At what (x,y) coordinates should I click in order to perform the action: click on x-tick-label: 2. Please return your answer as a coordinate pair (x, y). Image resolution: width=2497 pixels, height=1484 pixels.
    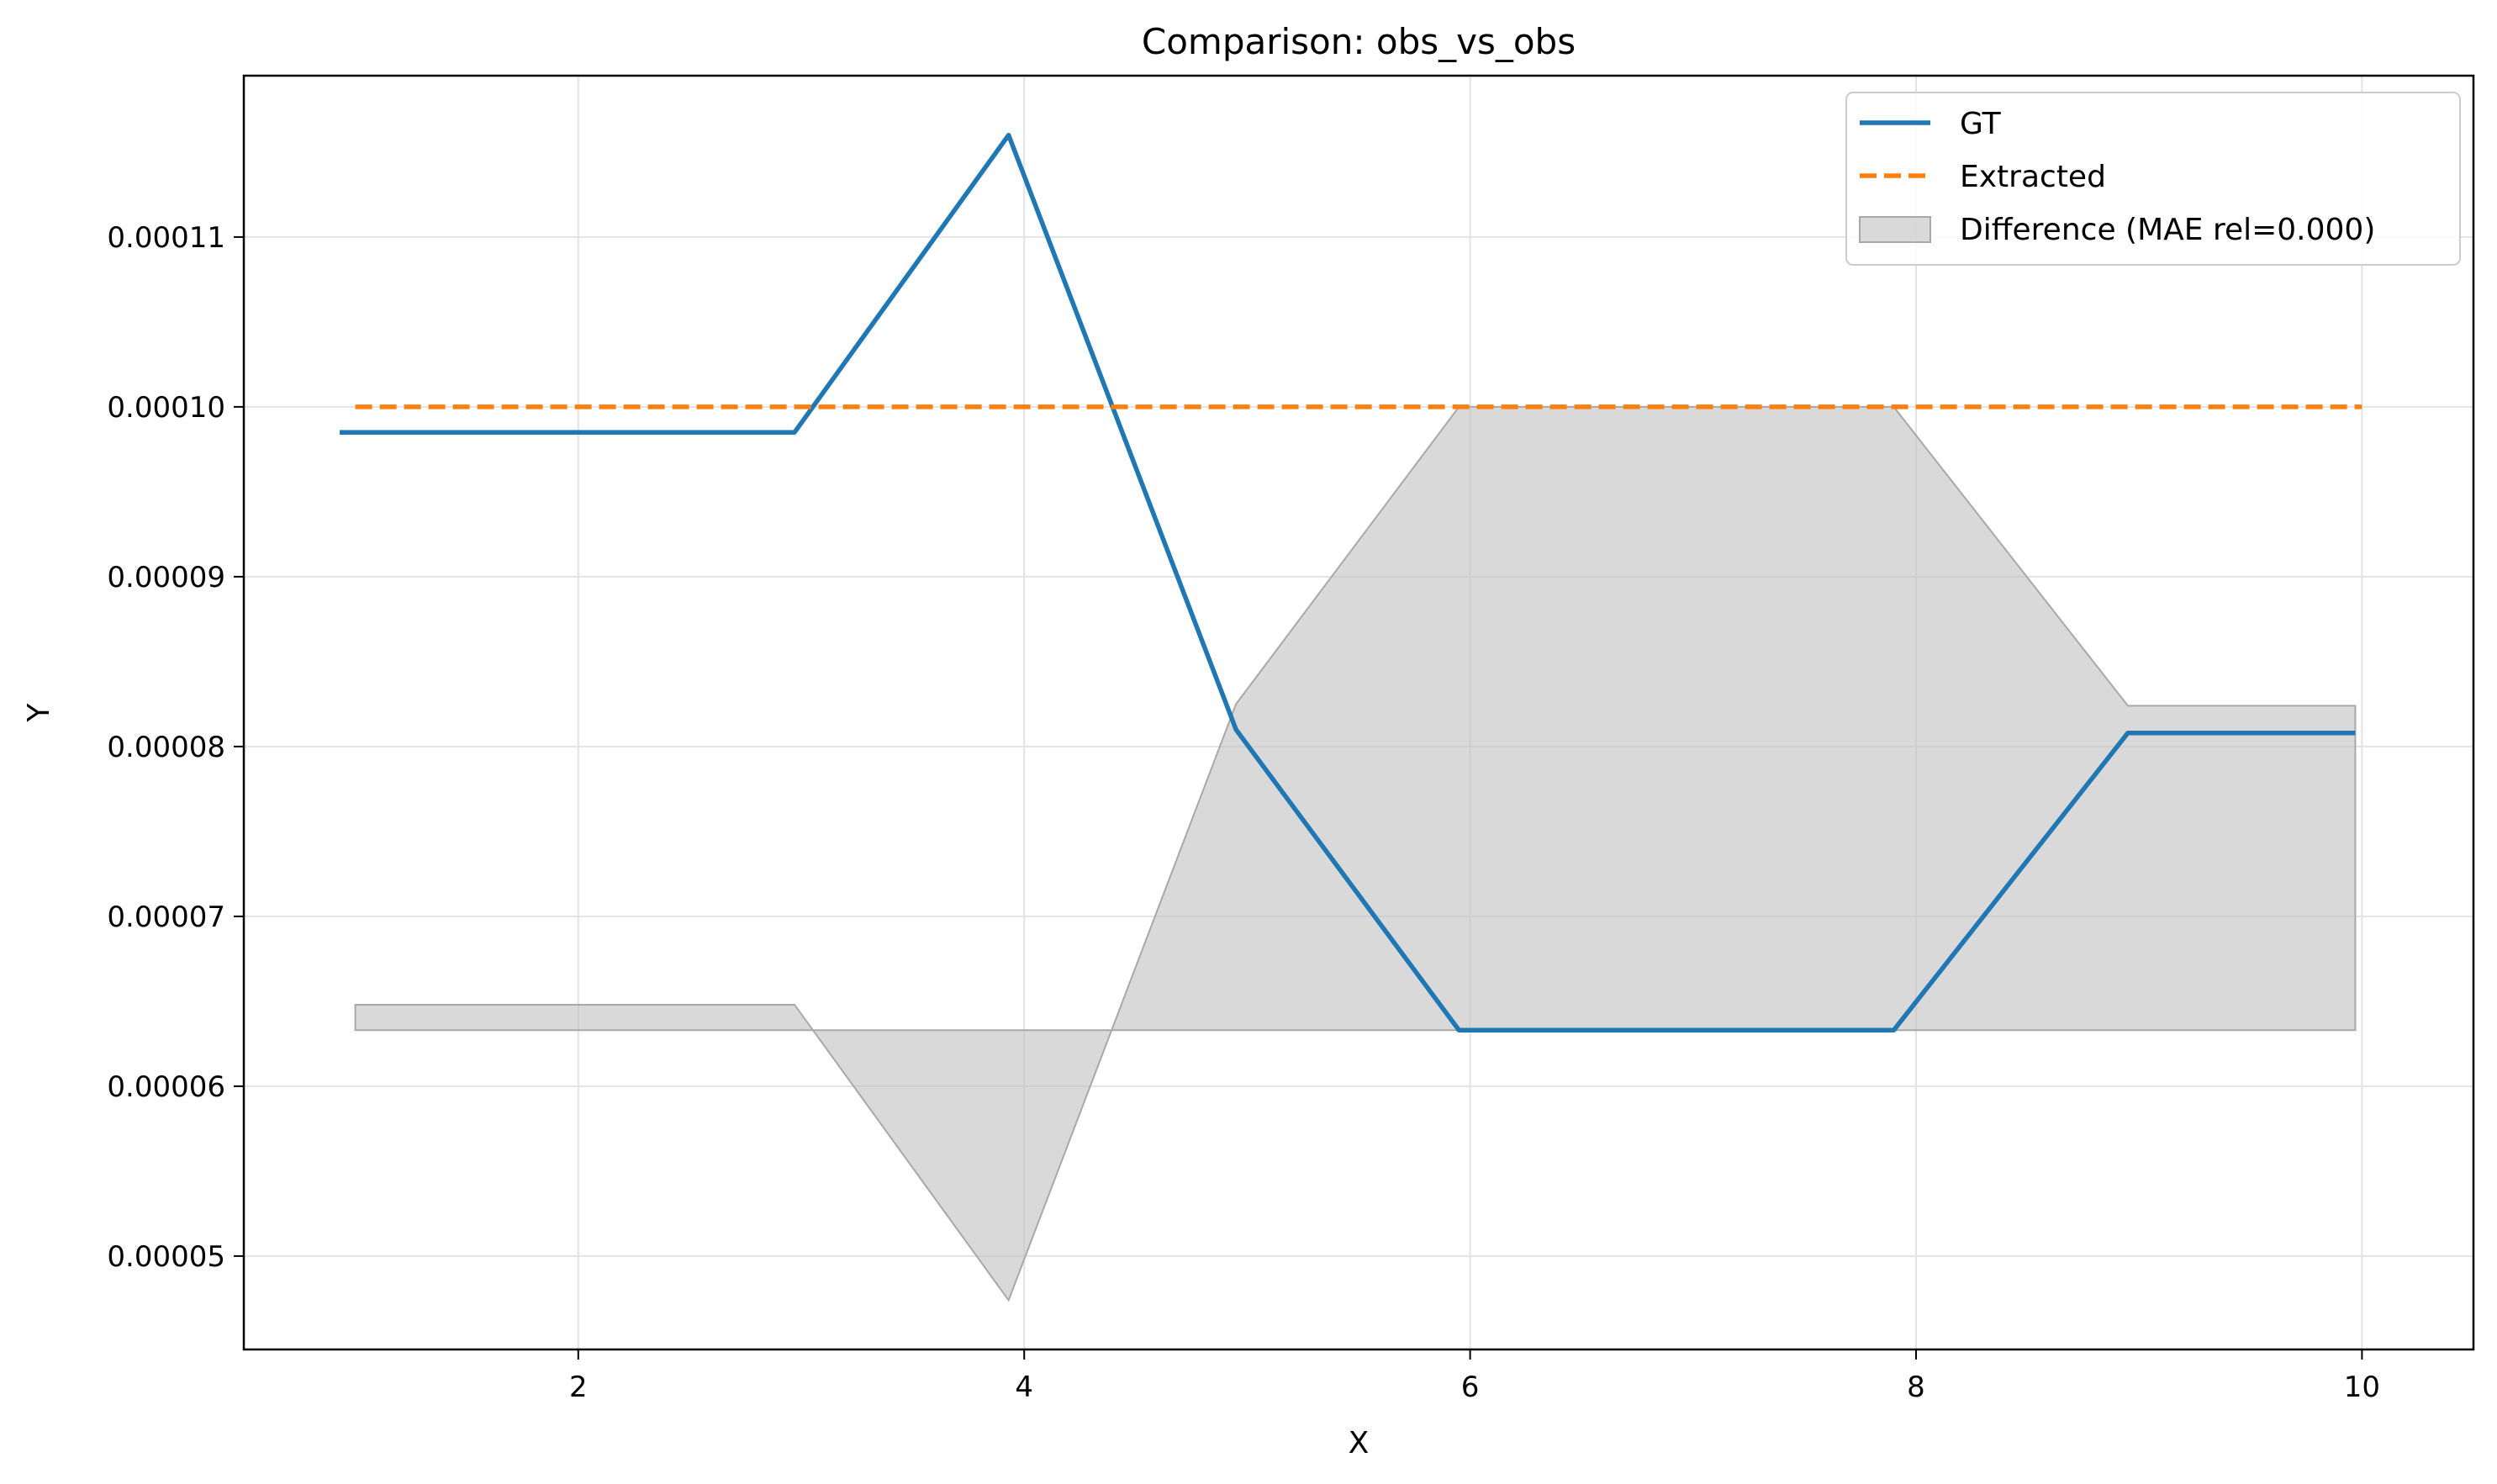
    Looking at the image, I should click on (578, 1387).